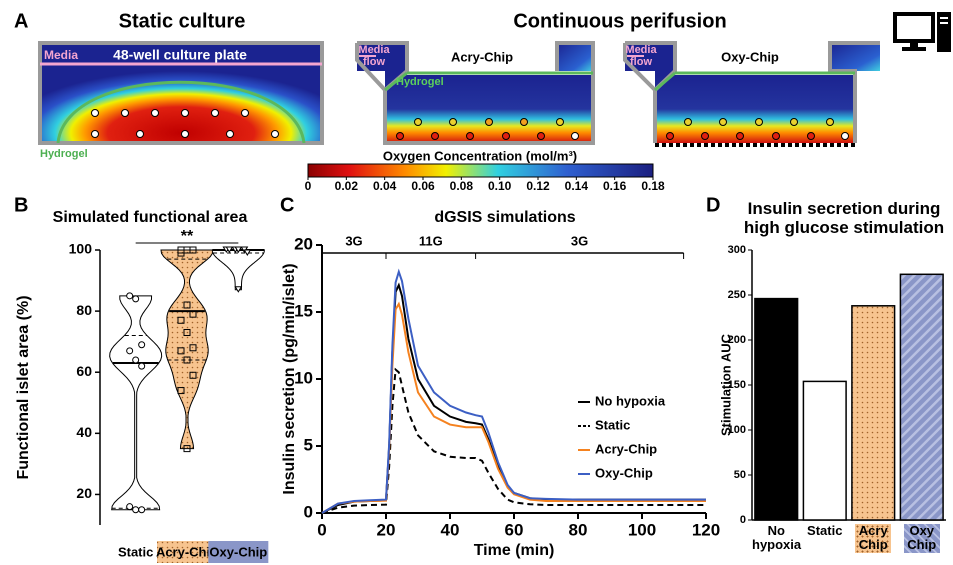 The height and width of the screenshot is (565, 953). What do you see at coordinates (480, 170) in the screenshot?
I see `colorbar` at bounding box center [480, 170].